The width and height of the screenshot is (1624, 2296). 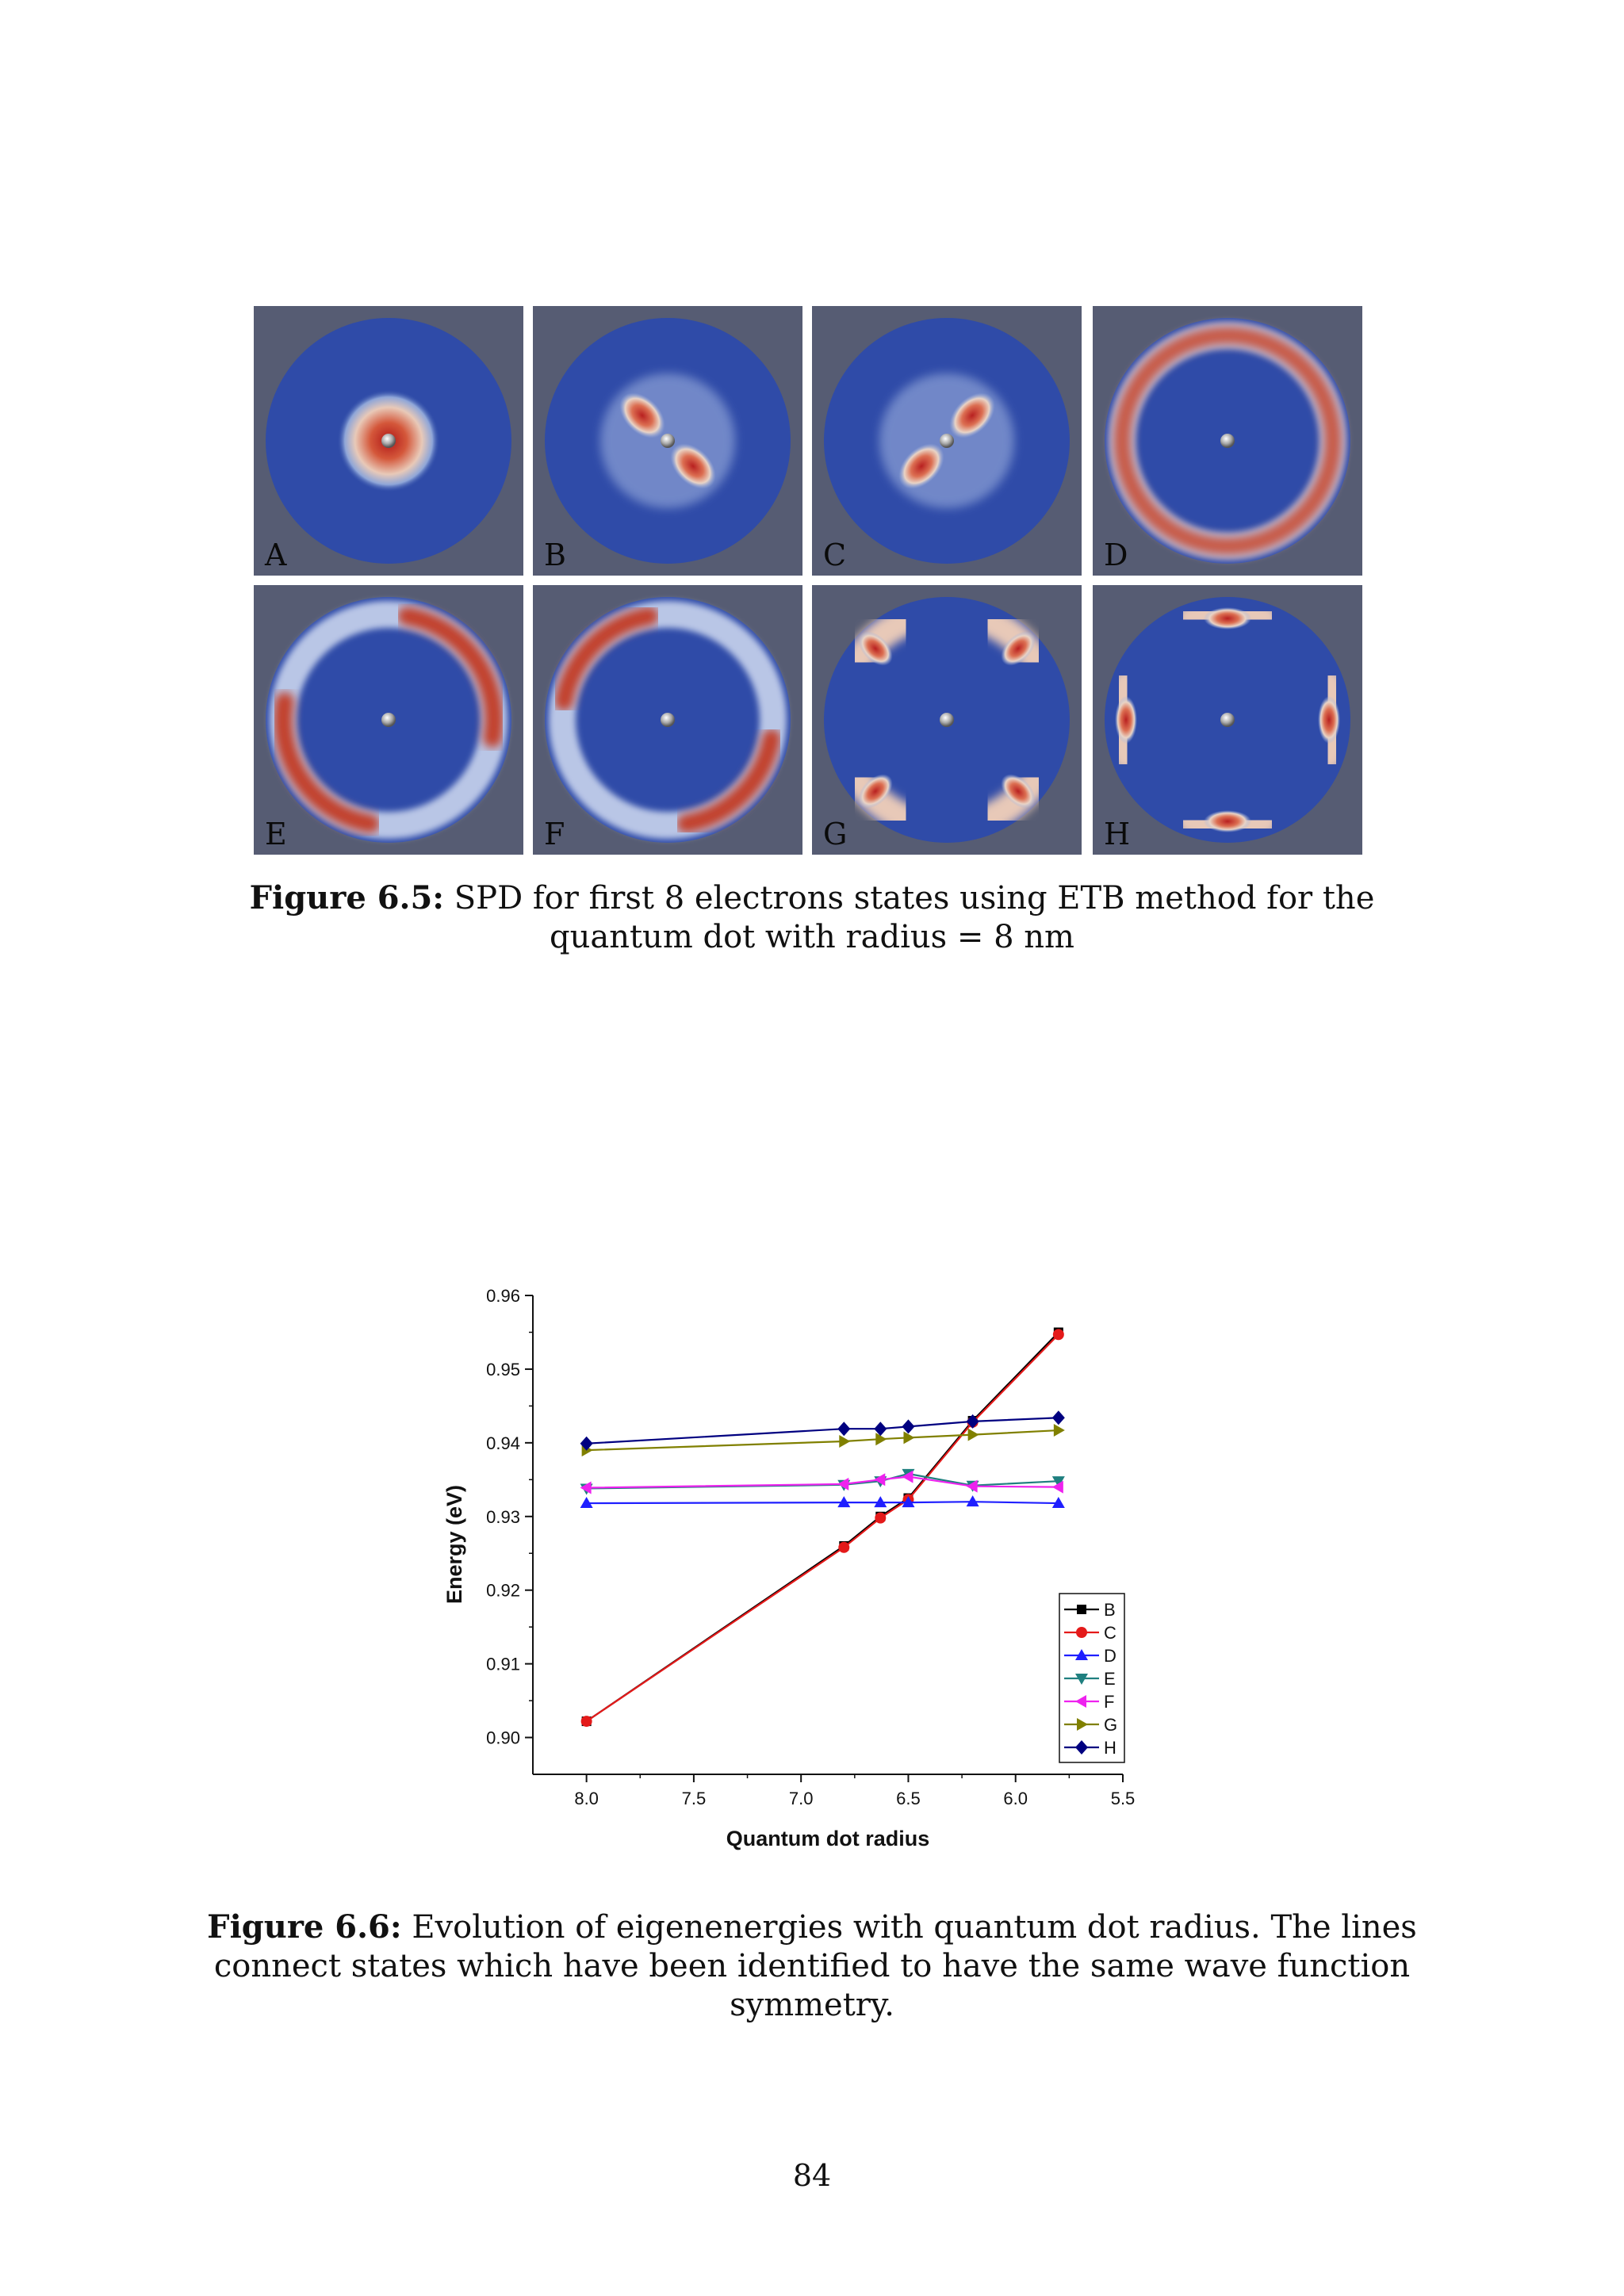 What do you see at coordinates (1117, 834) in the screenshot?
I see `panel-label: H` at bounding box center [1117, 834].